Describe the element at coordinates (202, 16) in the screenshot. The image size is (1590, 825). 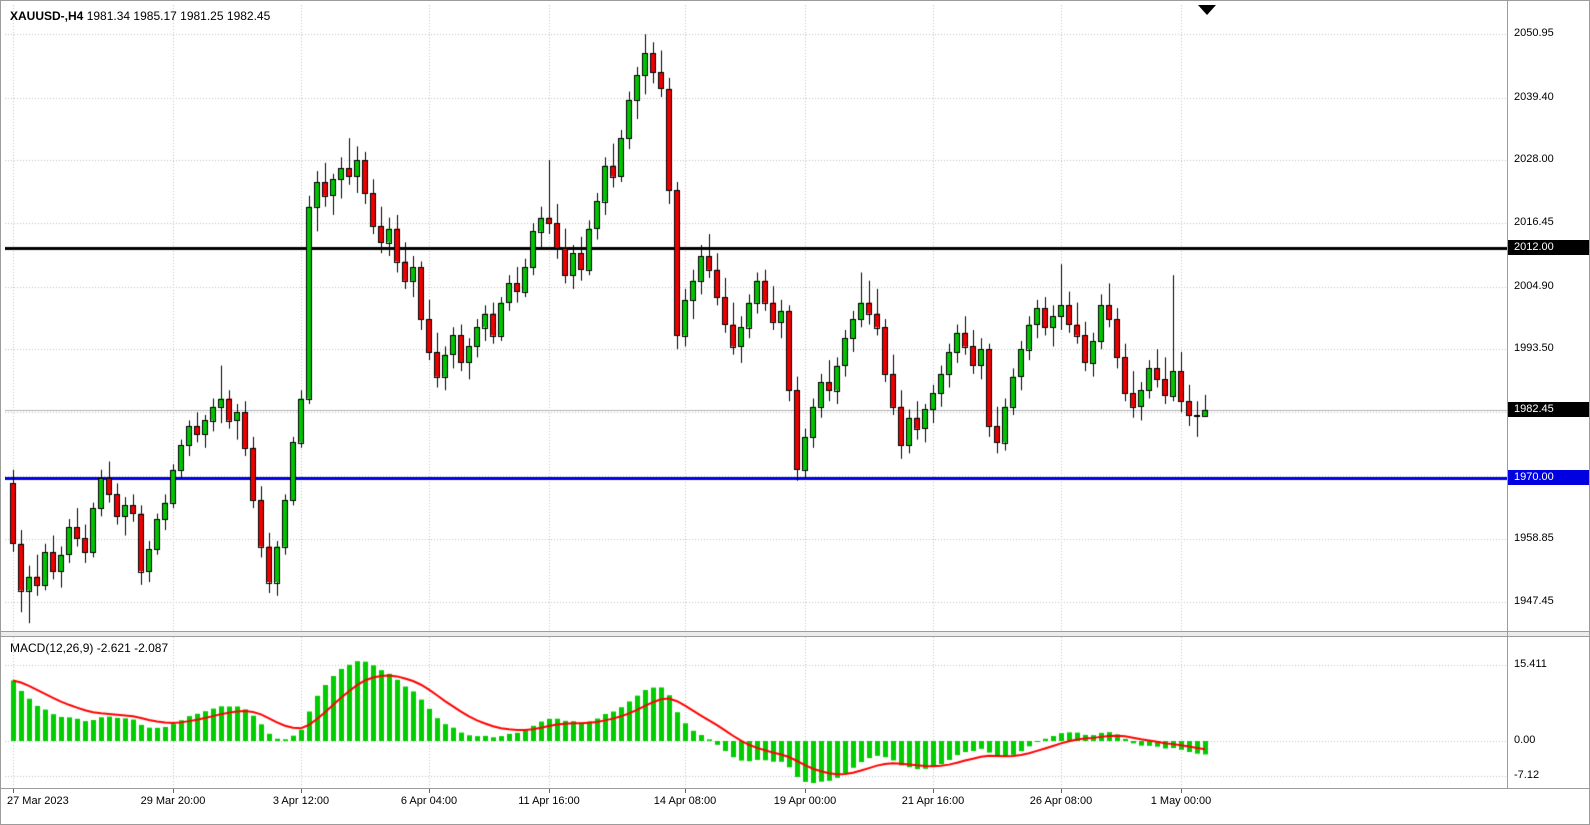
I see `ohlc-low: 1981.25` at that location.